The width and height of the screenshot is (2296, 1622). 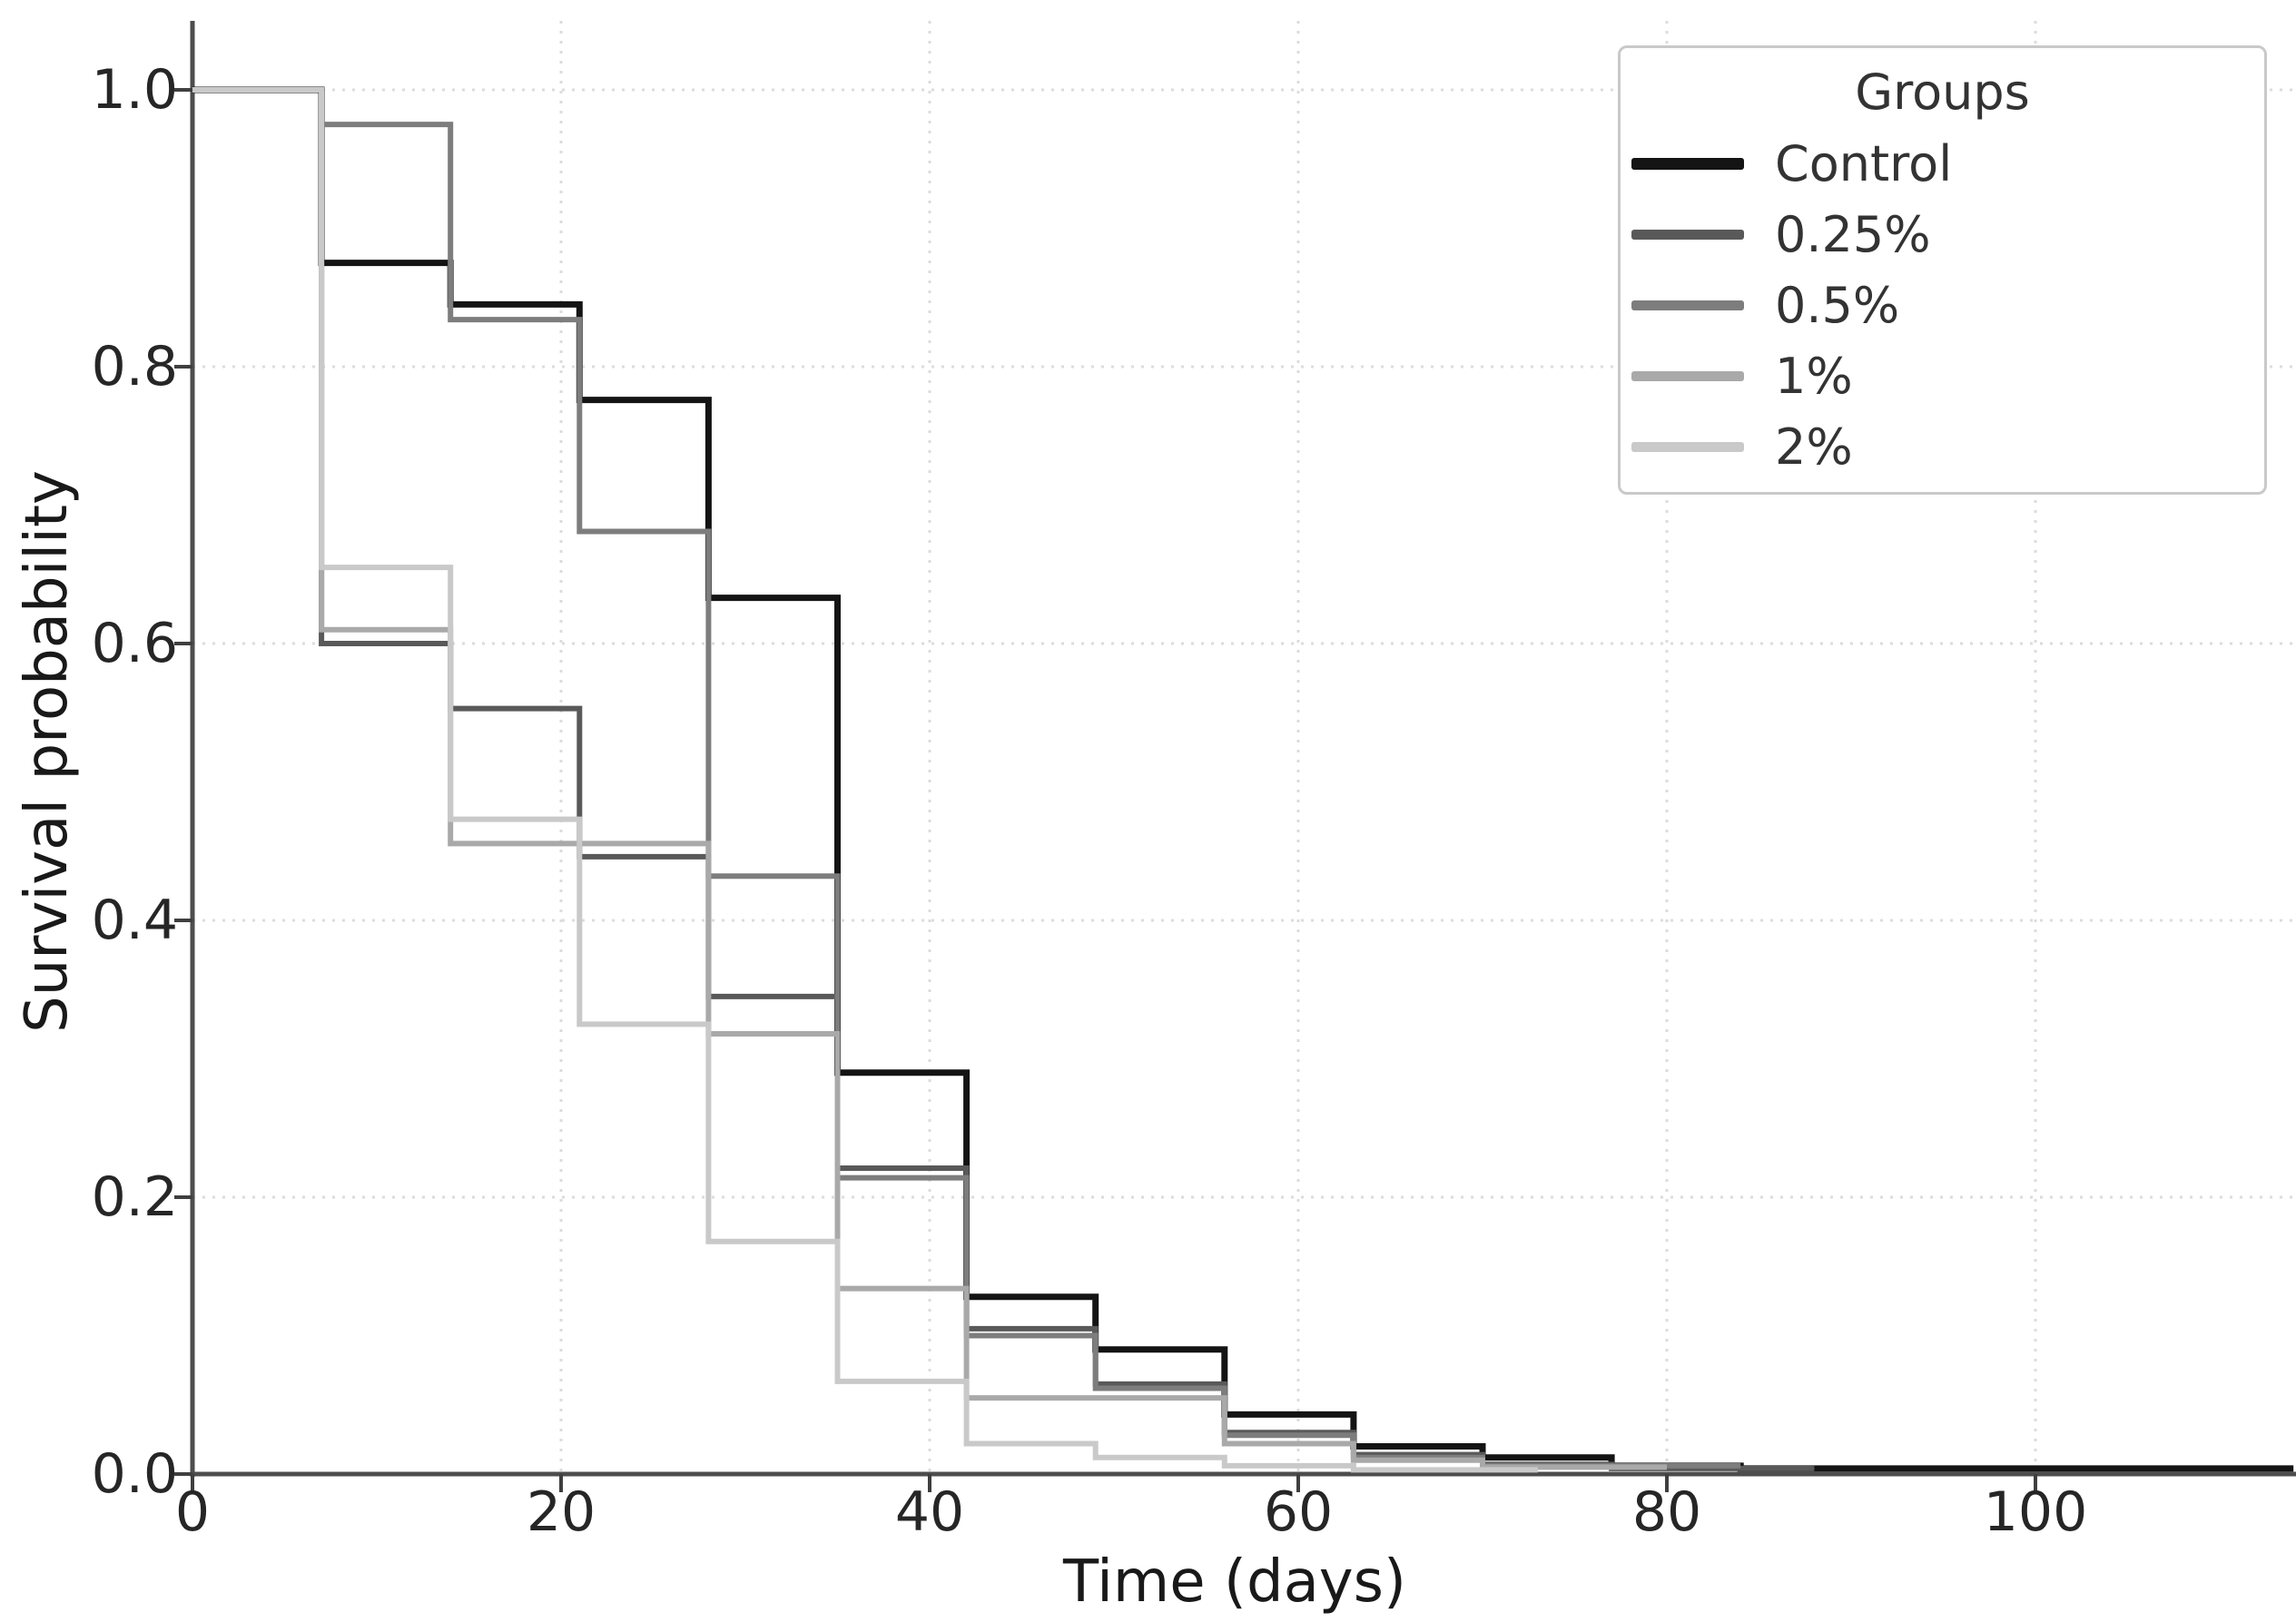 I want to click on y-tick-label: 0.0, so click(x=134, y=1474).